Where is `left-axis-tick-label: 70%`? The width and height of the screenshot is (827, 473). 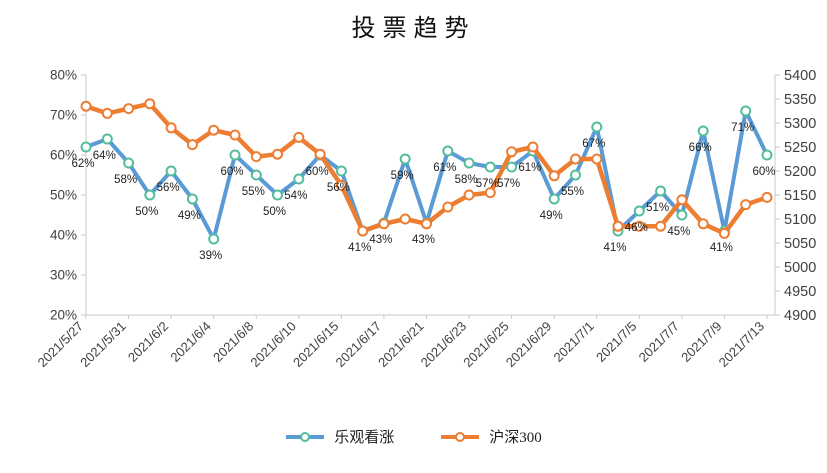 left-axis-tick-label: 70% is located at coordinates (63, 115).